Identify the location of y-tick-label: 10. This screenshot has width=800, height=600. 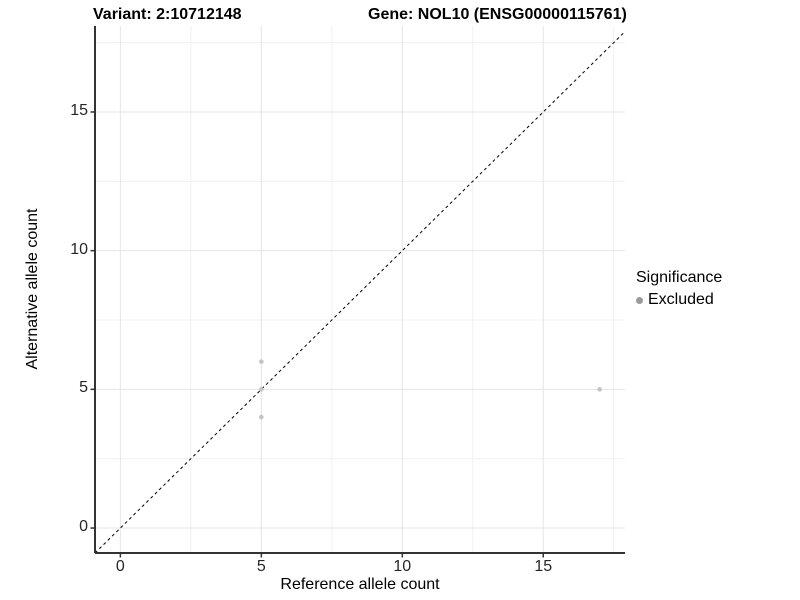
(79, 249).